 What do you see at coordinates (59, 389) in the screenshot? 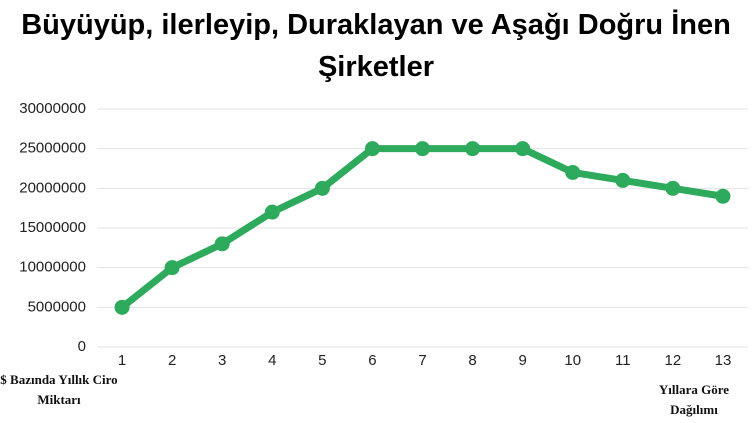
I see `y-axis-label: $ Bazında Yıllık Ciro Miktarı` at bounding box center [59, 389].